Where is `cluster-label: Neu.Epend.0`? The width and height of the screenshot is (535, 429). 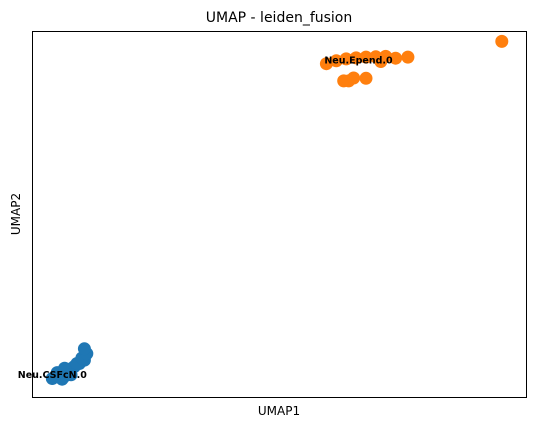 cluster-label: Neu.Epend.0 is located at coordinates (358, 60).